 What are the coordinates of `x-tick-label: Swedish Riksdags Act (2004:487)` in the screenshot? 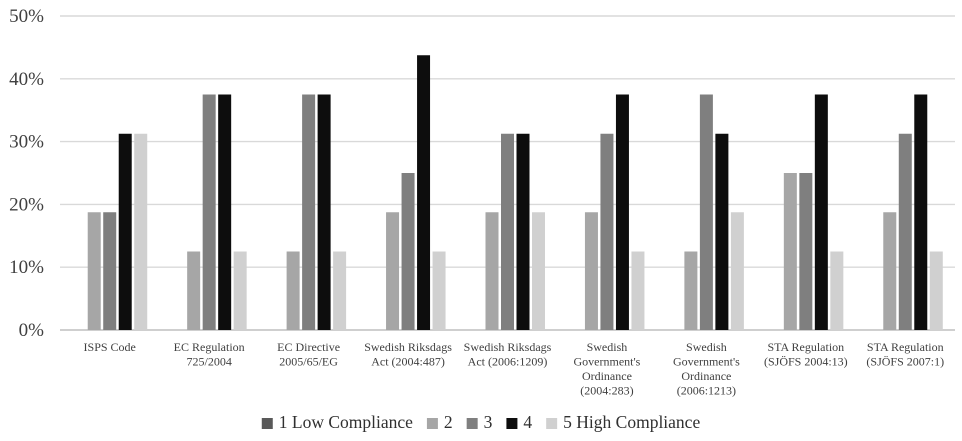 It's located at (408, 354).